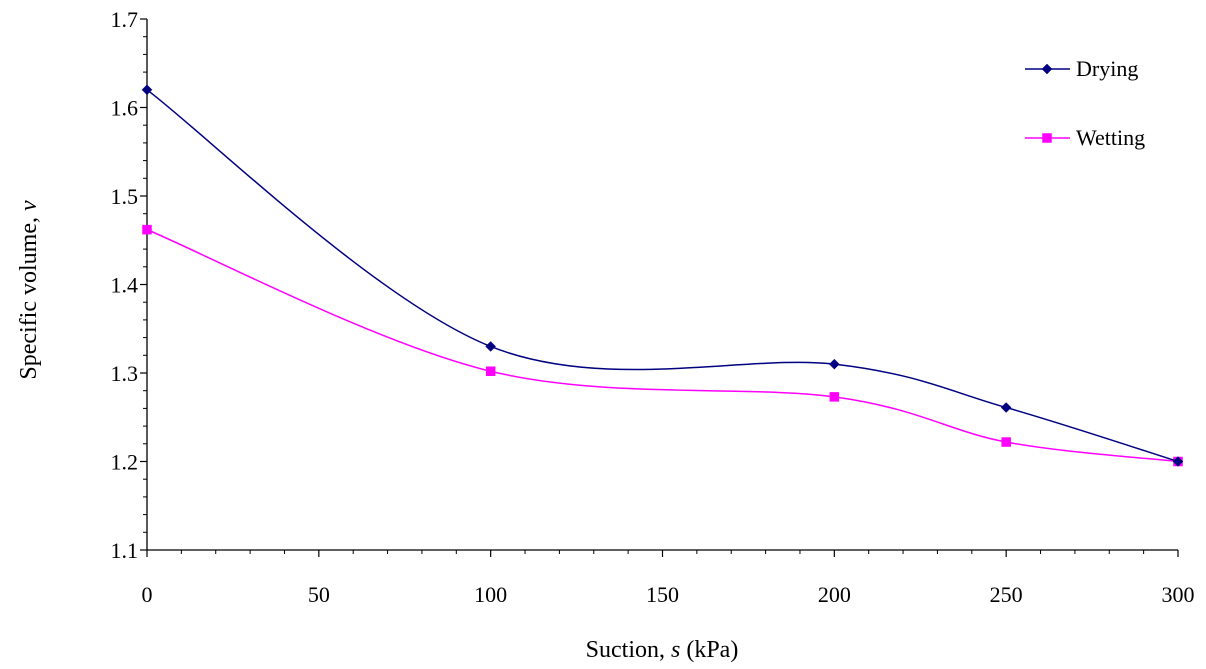  I want to click on x-tick-label: 150, so click(662, 594).